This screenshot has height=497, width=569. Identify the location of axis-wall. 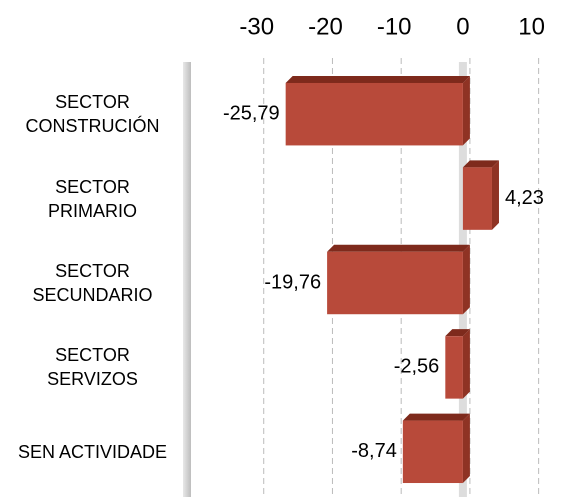
(187, 279).